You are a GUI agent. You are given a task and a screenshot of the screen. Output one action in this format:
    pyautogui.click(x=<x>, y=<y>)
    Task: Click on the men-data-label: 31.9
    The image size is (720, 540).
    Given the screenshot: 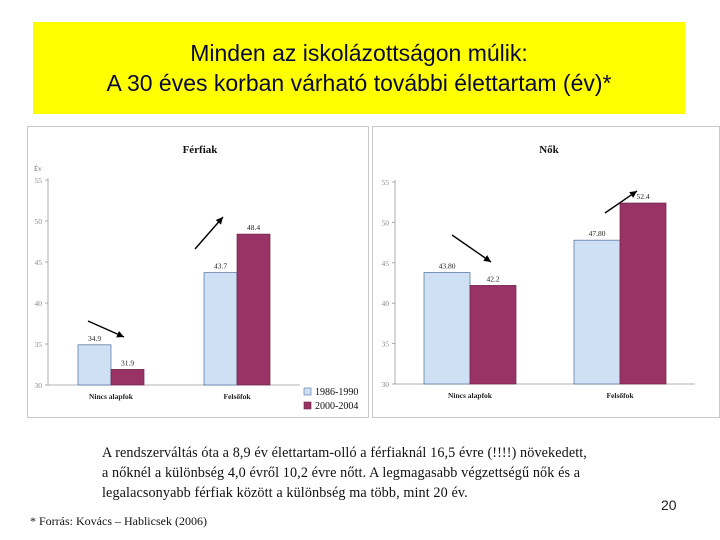 What is the action you would take?
    pyautogui.click(x=127, y=362)
    